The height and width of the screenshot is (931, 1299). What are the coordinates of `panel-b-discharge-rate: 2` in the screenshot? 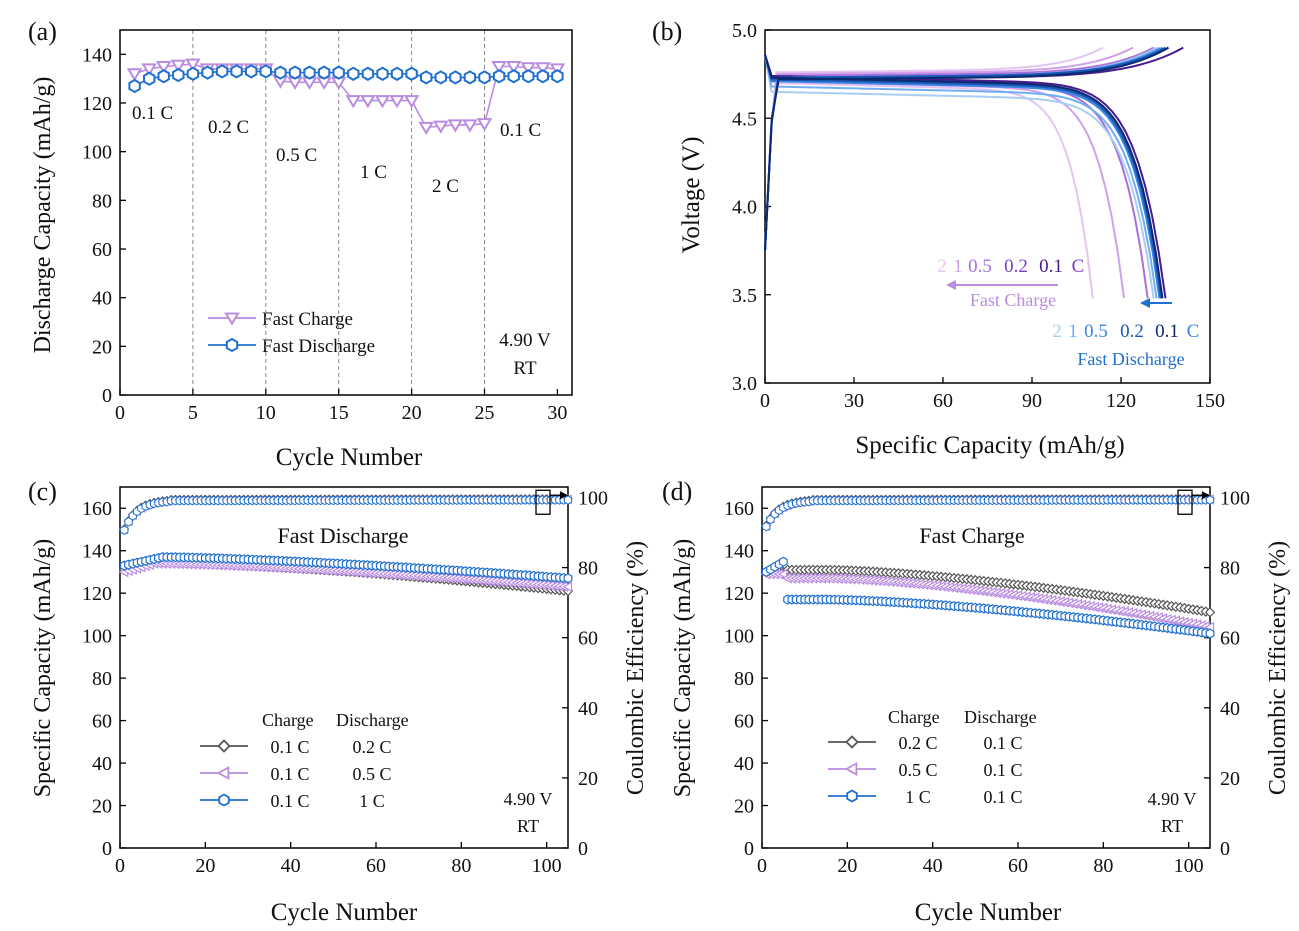 It's located at (1057, 331).